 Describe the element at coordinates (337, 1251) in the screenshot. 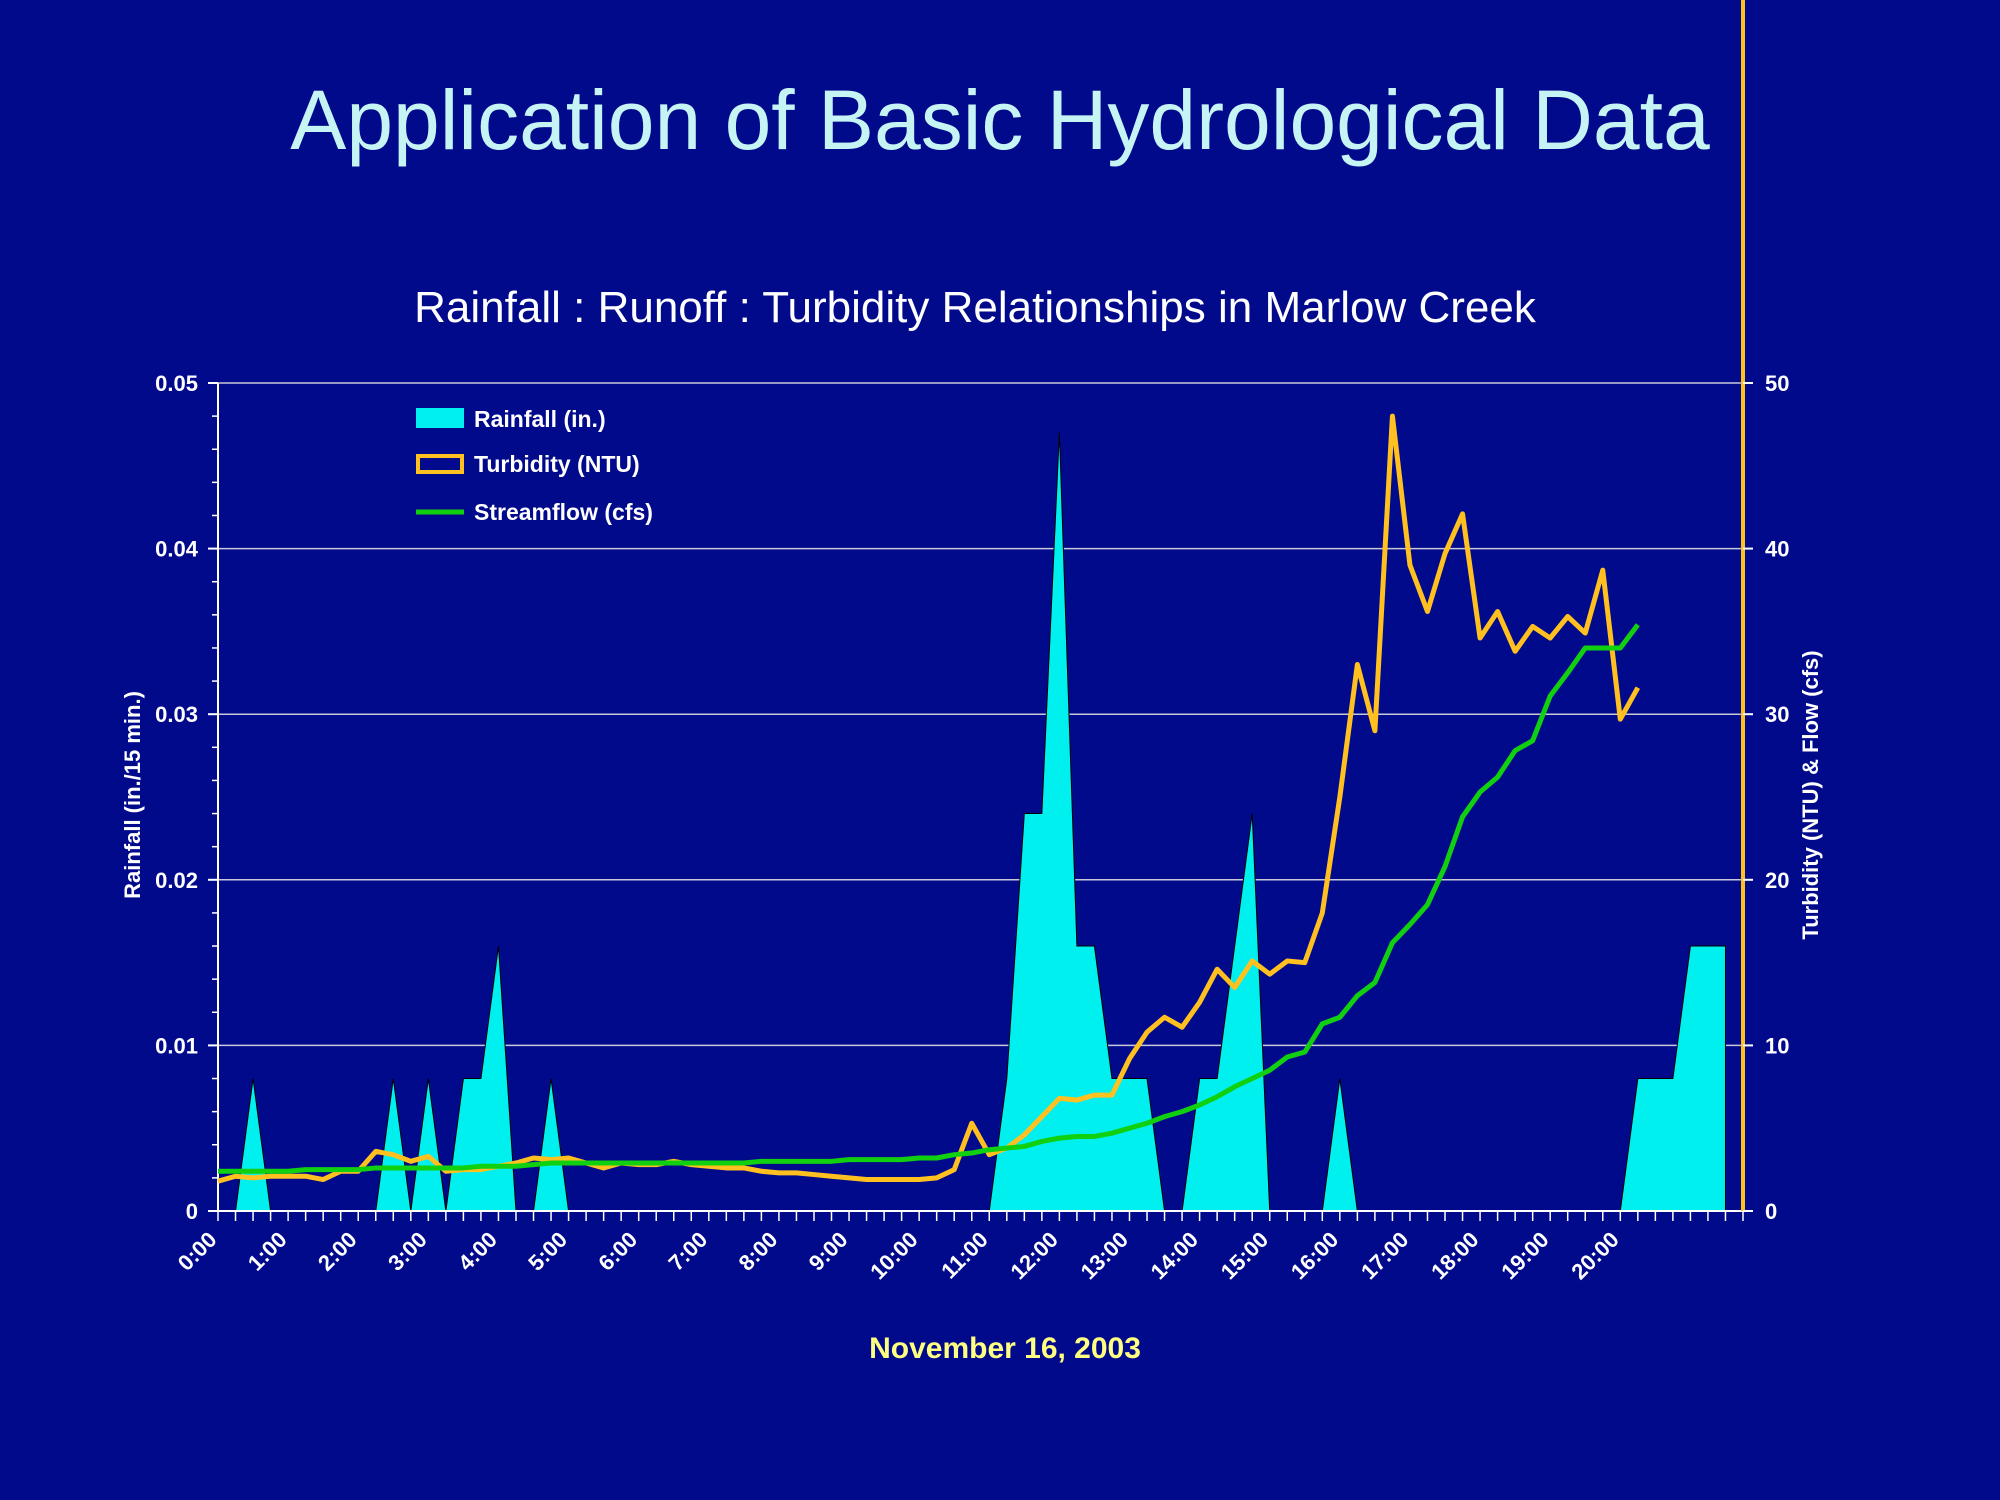

I see `x-tick-label: 2:00` at that location.